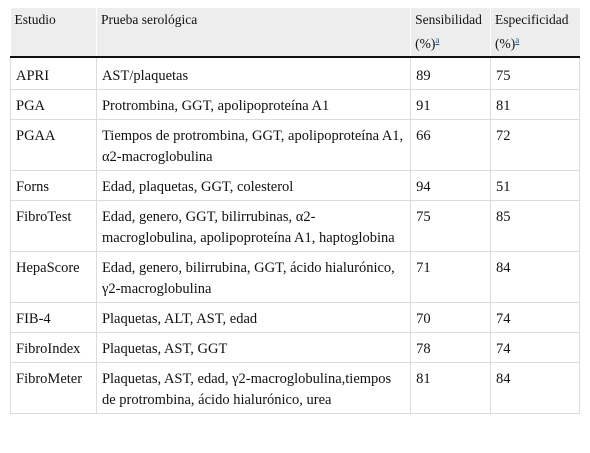  I want to click on cell-study: FIB-4, so click(53, 317).